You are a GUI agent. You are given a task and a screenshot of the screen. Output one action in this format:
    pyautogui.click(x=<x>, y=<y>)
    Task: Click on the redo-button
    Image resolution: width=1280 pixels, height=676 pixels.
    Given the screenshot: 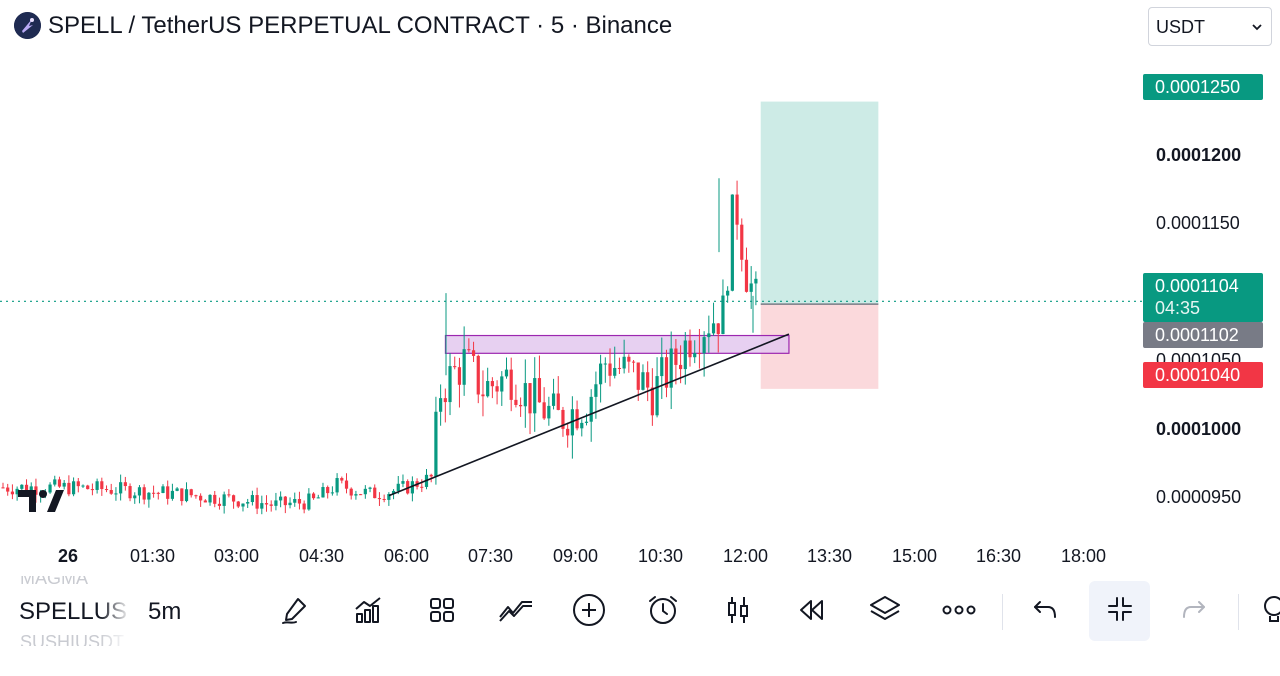 What is the action you would take?
    pyautogui.click(x=1194, y=612)
    